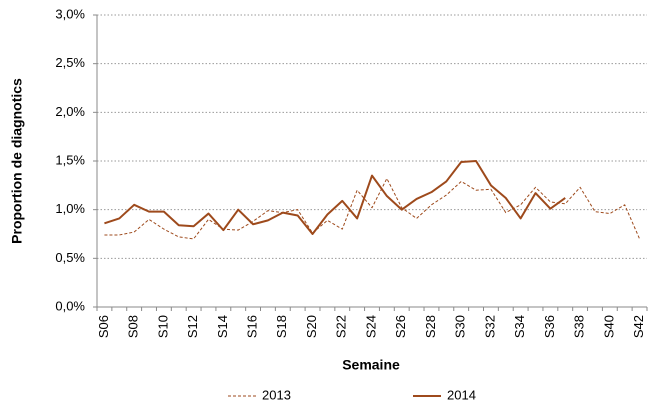  Describe the element at coordinates (70, 208) in the screenshot. I see `y-tick-label: 1,0%` at that location.